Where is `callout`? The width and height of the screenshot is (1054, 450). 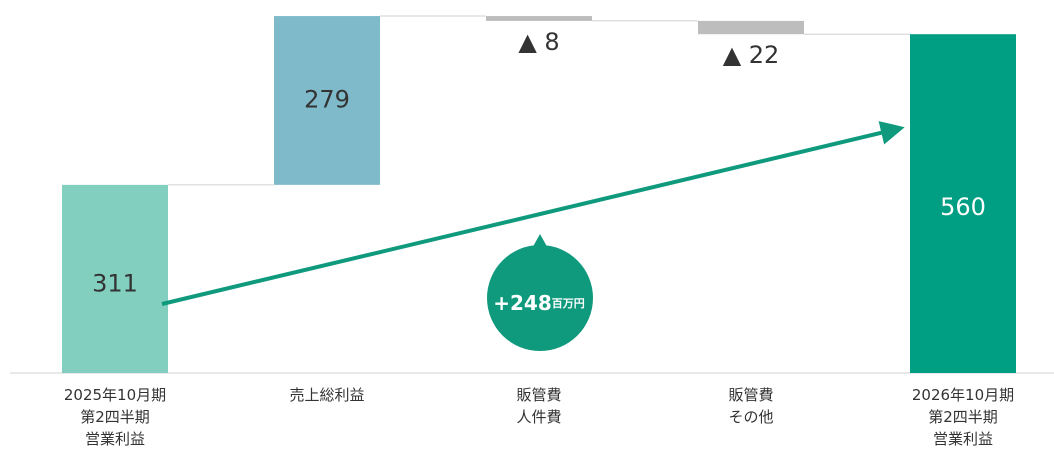
callout is located at coordinates (540, 298).